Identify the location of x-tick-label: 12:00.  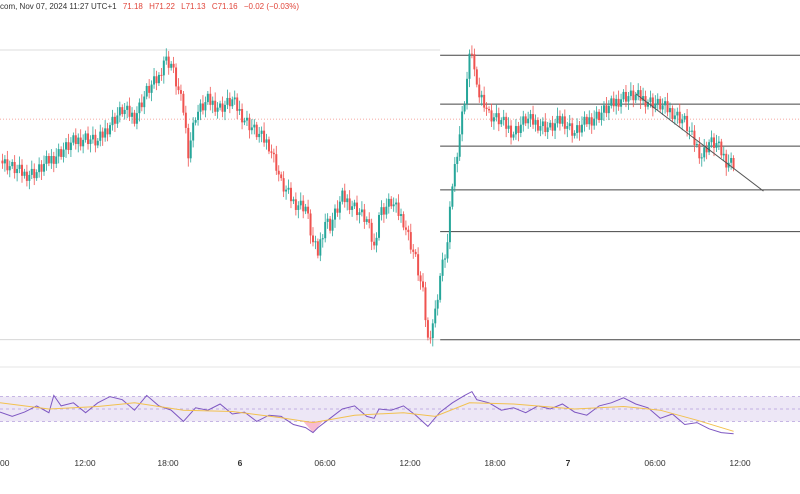
(740, 463).